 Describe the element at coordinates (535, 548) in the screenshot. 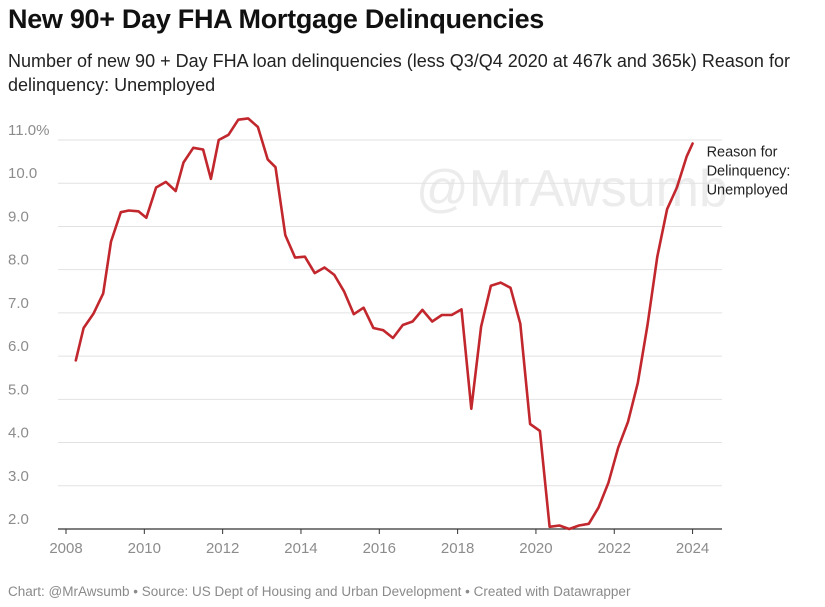

I see `x-tick-label: 2020` at that location.